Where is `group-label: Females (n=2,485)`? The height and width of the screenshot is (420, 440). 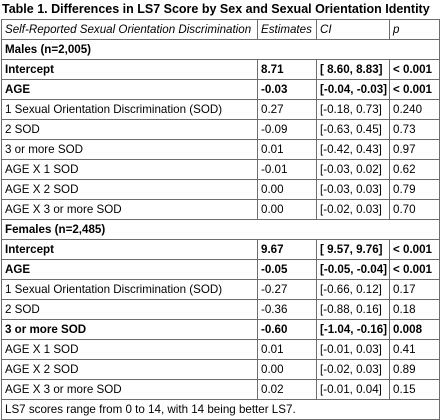 group-label: Females (n=2,485) is located at coordinates (220, 229).